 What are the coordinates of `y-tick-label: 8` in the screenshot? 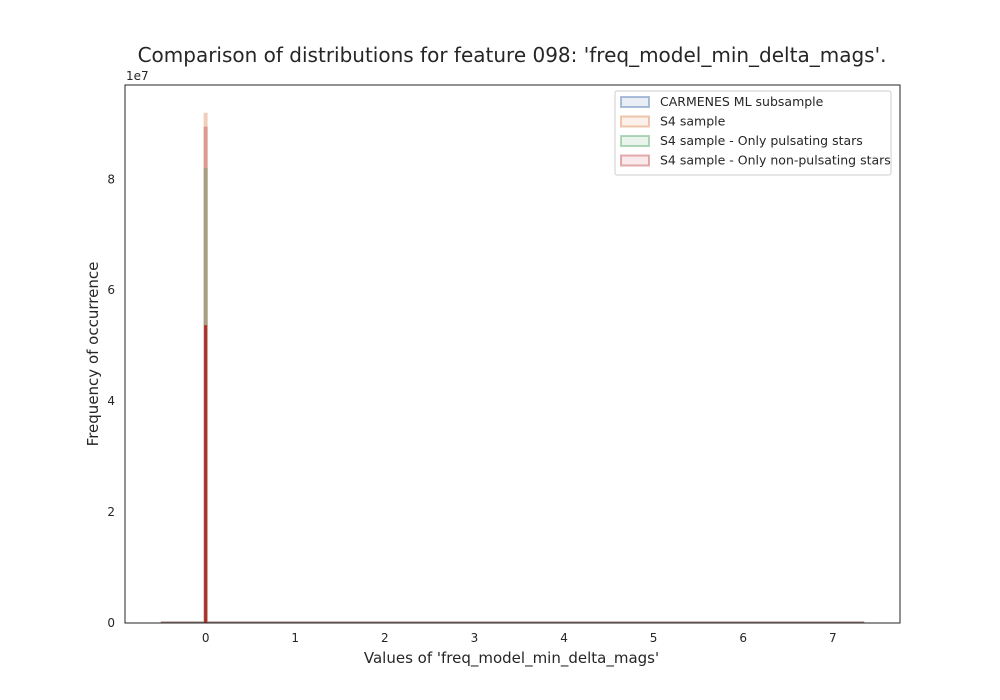 It's located at (111, 179).